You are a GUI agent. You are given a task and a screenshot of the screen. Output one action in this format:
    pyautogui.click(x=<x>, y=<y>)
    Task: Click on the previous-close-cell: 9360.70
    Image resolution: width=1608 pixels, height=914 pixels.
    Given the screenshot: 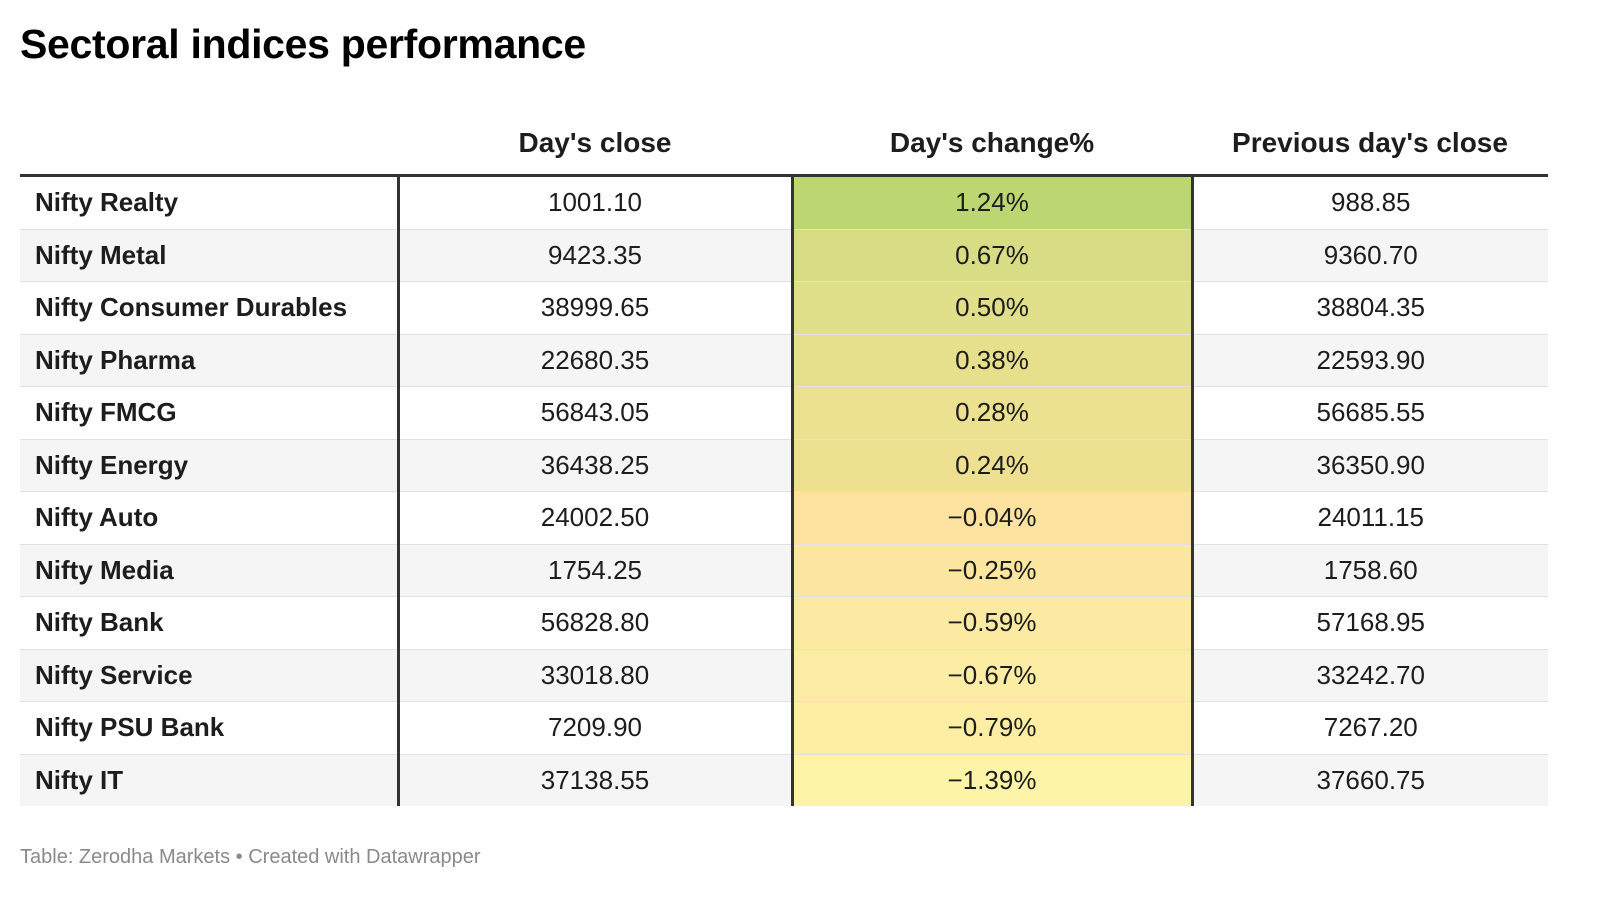 What is the action you would take?
    pyautogui.click(x=1370, y=255)
    